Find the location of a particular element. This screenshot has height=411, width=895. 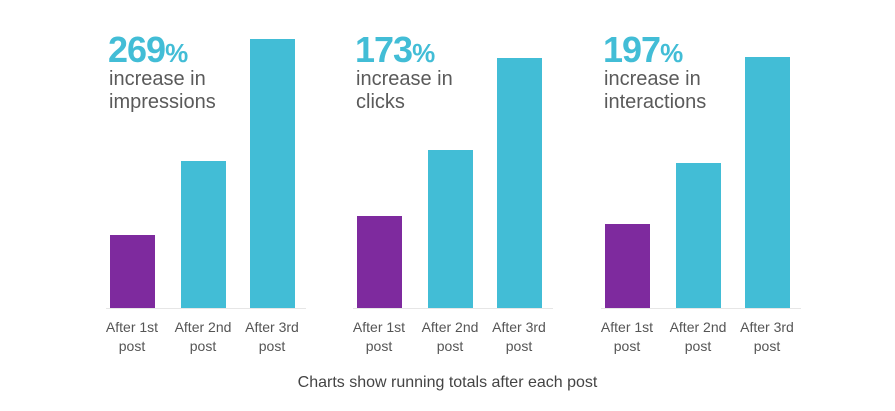

headline-number: 173 is located at coordinates (384, 49).